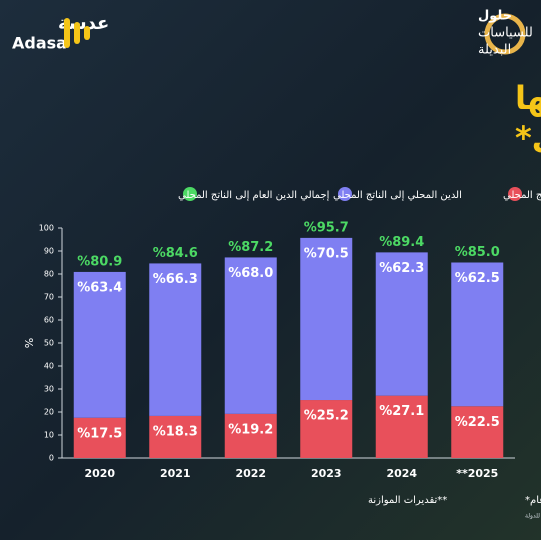 The width and height of the screenshot is (541, 540). I want to click on value-label: %27.1, so click(401, 411).